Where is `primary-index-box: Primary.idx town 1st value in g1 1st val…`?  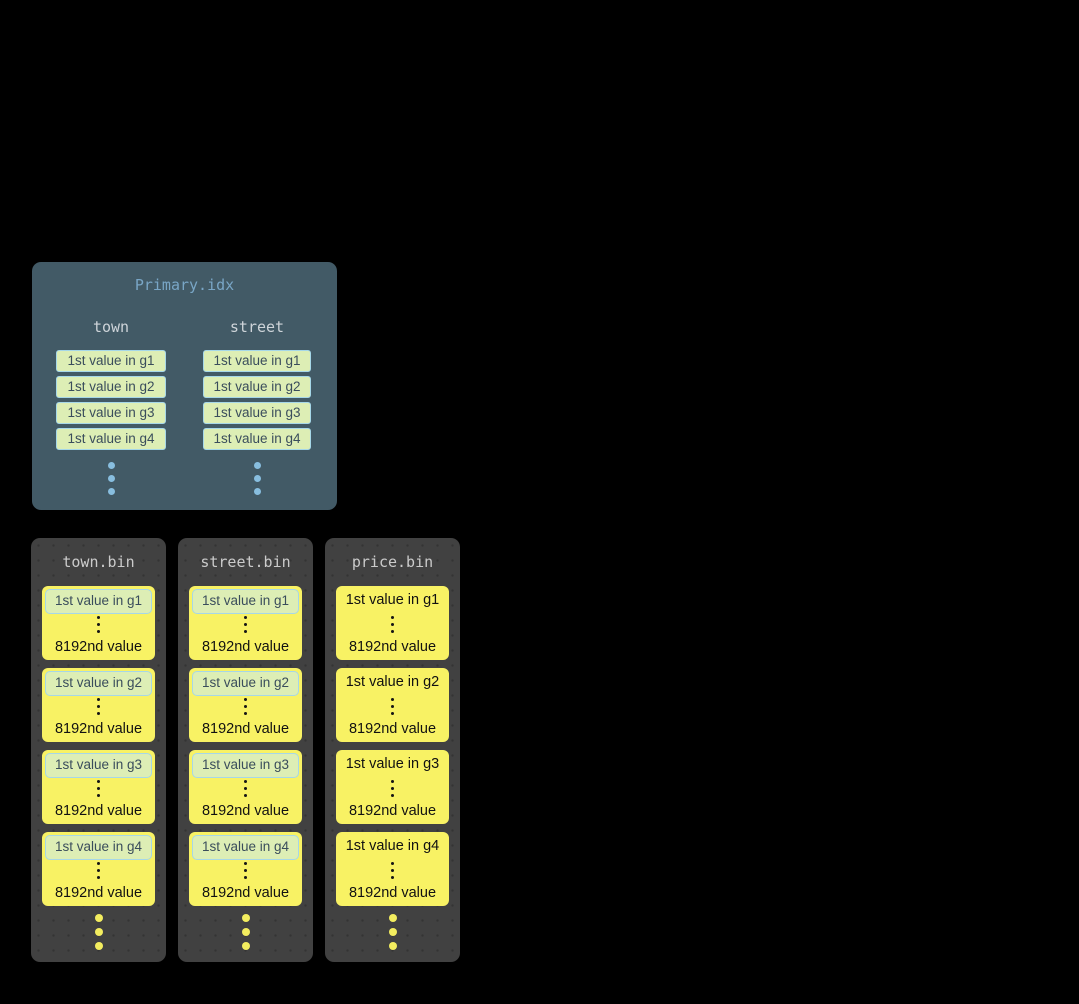 primary-index-box: Primary.idx town 1st value in g1 1st val… is located at coordinates (184, 386).